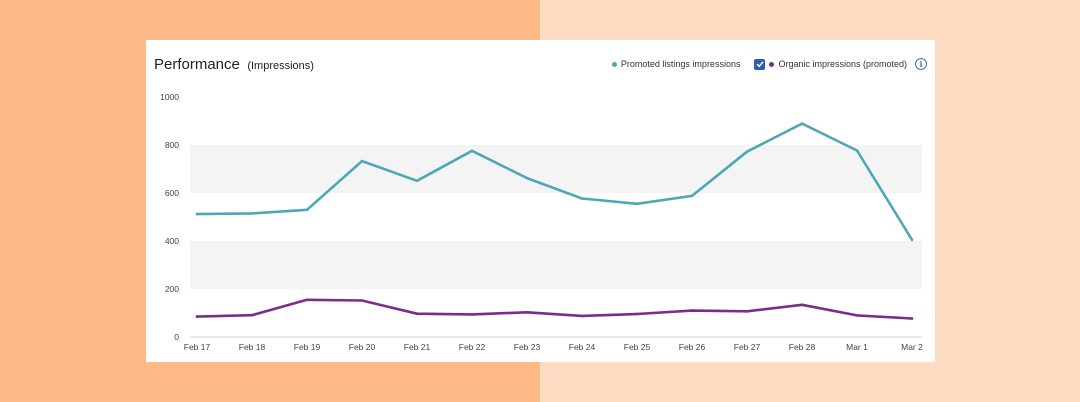 The height and width of the screenshot is (402, 1080). Describe the element at coordinates (842, 64) in the screenshot. I see `legend-label-organic: Organic impressions (promoted)` at that location.